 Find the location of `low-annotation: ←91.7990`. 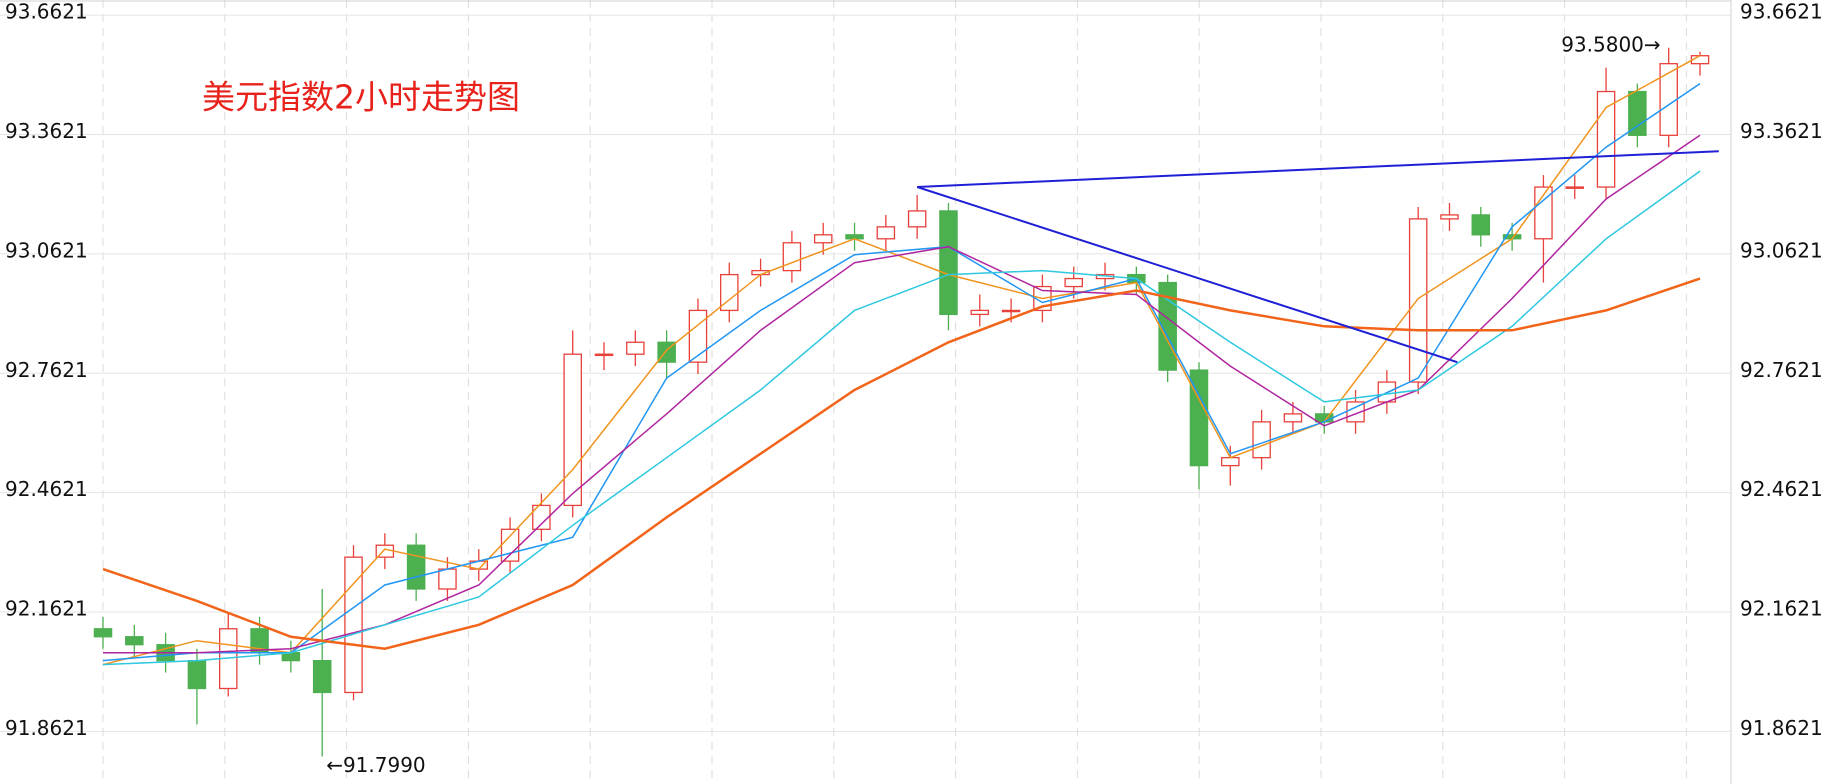

low-annotation: ←91.7990 is located at coordinates (375, 765).